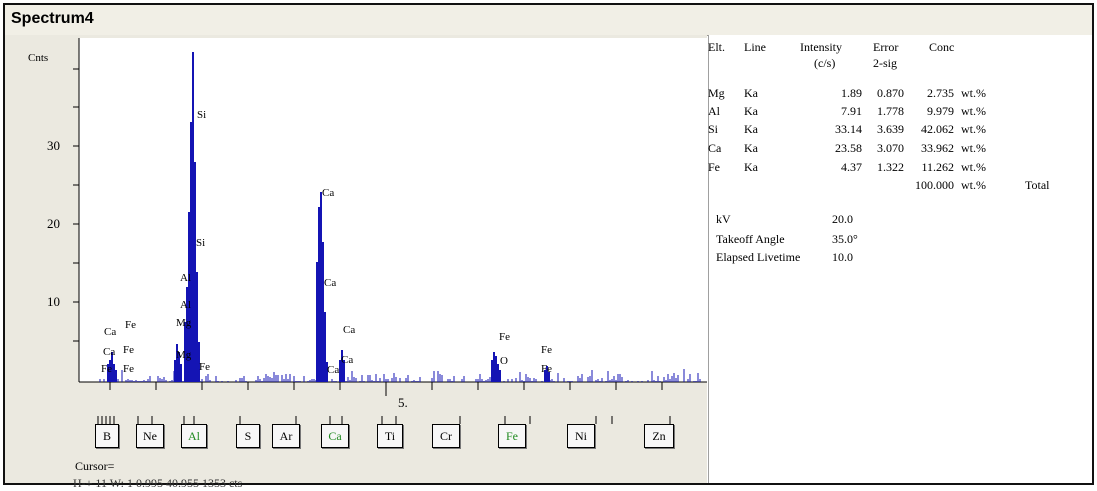  I want to click on y-tick-label: 30, so click(53, 145).